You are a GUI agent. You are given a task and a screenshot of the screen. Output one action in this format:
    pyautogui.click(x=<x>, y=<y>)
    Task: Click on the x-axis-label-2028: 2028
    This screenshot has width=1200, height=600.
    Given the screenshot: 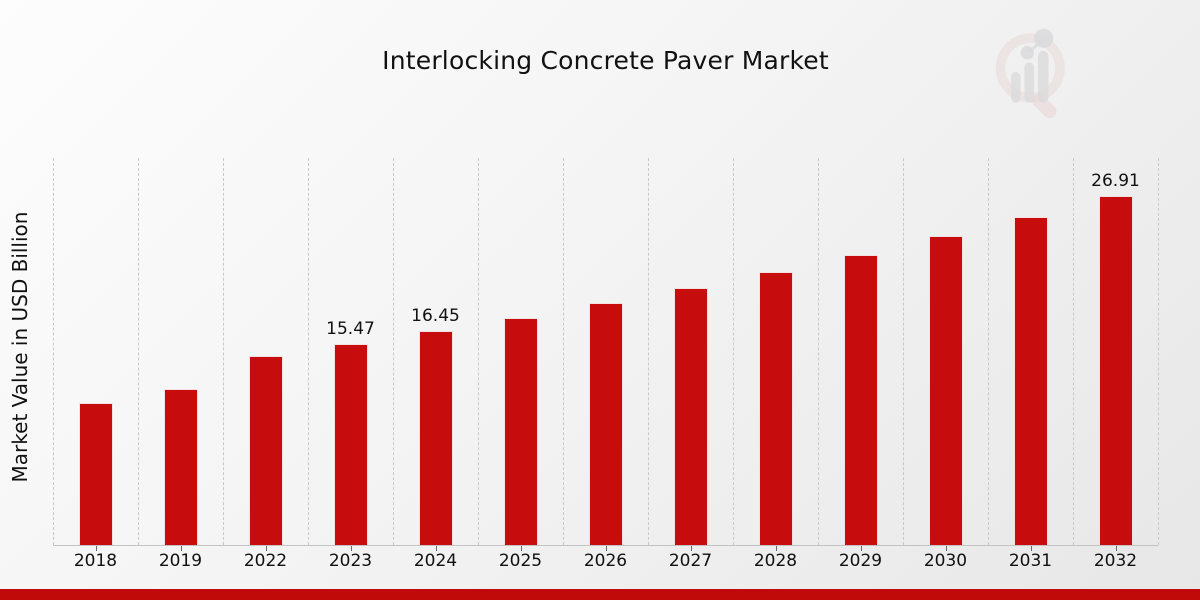 What is the action you would take?
    pyautogui.click(x=775, y=561)
    